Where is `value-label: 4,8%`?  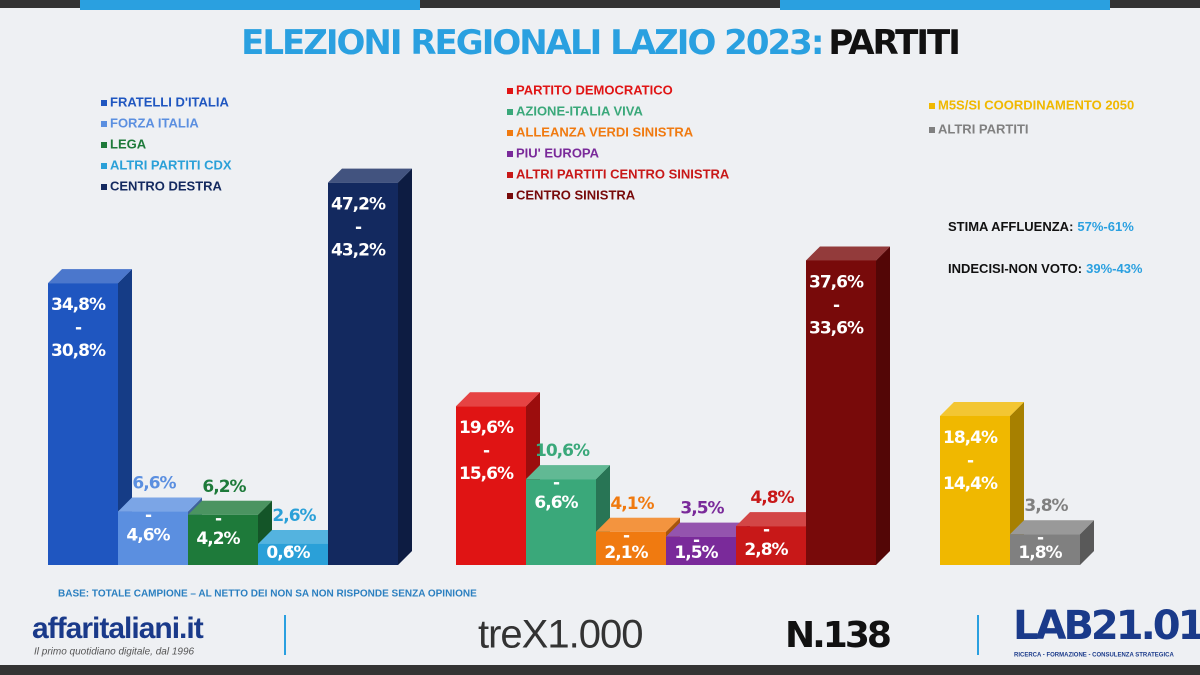 value-label: 4,8% is located at coordinates (772, 498).